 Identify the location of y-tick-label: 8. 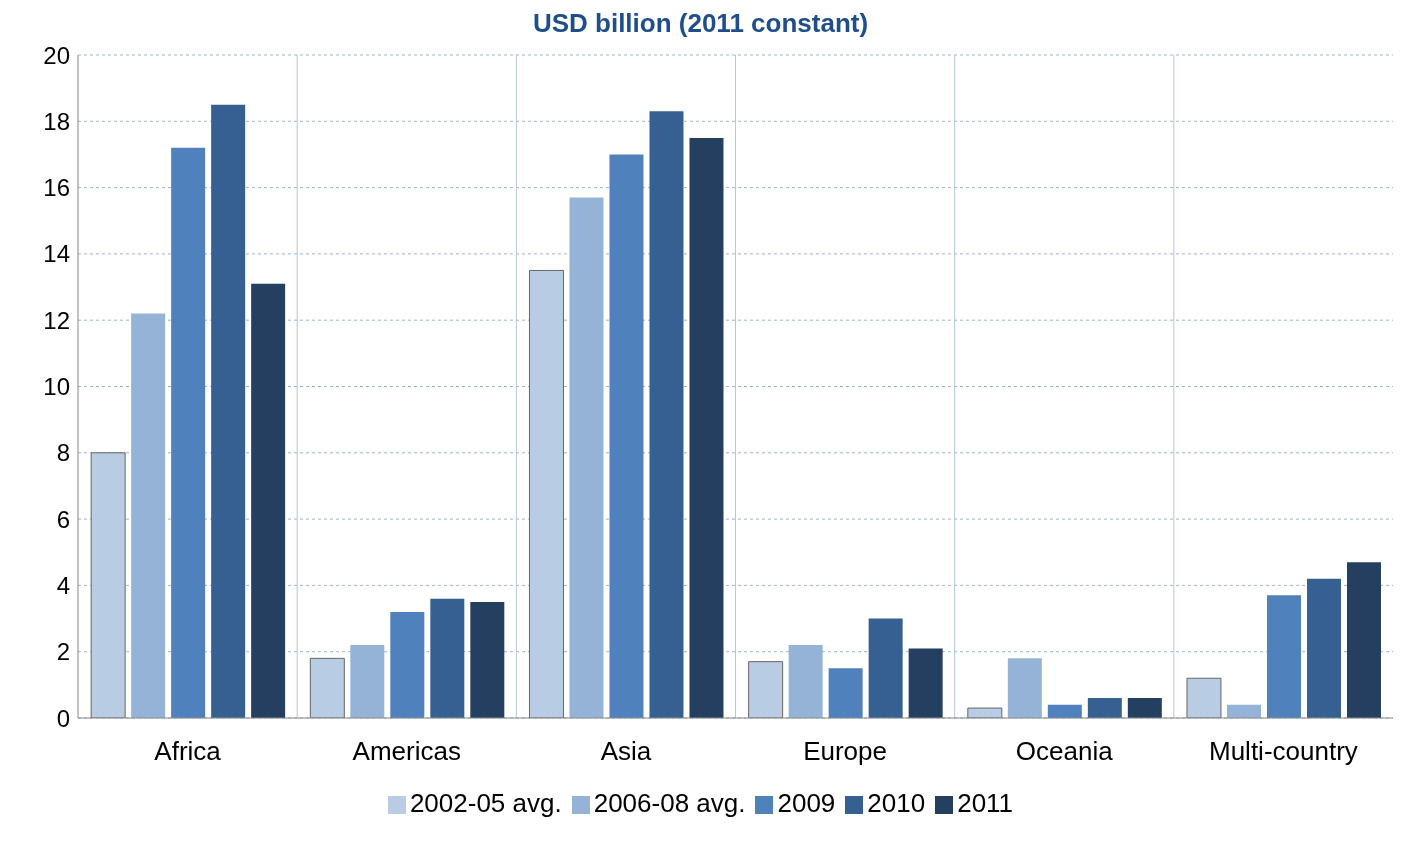
(63, 453).